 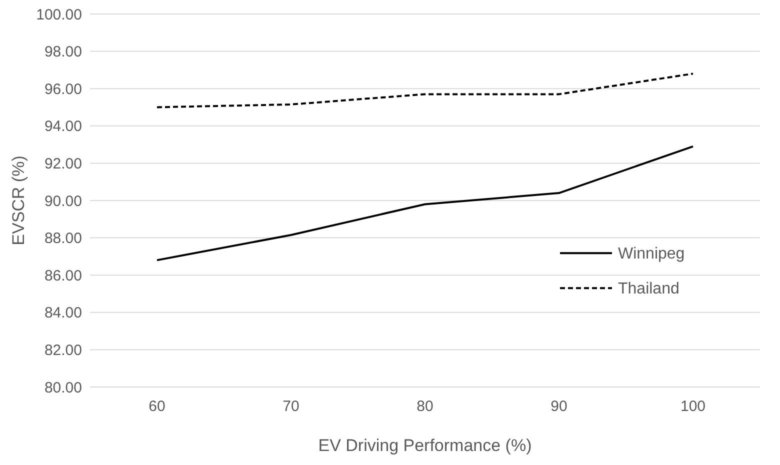 I want to click on y-tick-label: 80.00, so click(x=63, y=387).